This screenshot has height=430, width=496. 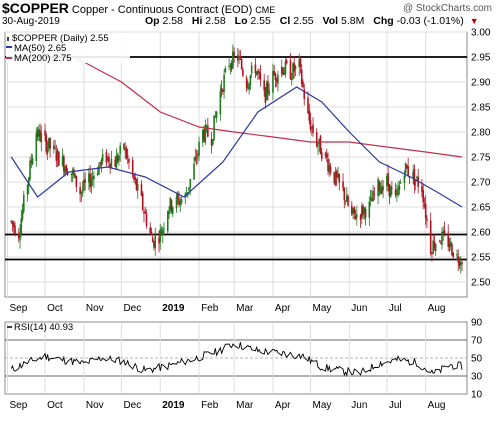 I want to click on rsi-x-tick-label: Jul, so click(x=395, y=405).